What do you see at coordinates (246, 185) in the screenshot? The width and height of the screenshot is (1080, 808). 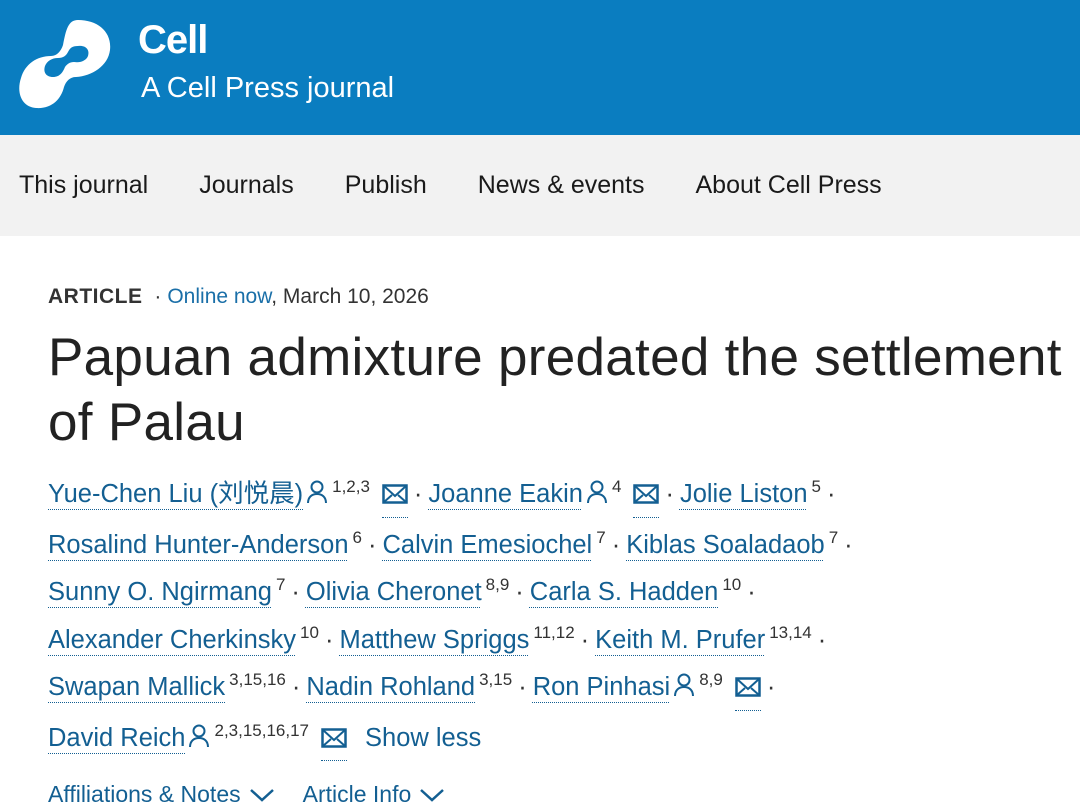 I see `nav-journals: Journals` at bounding box center [246, 185].